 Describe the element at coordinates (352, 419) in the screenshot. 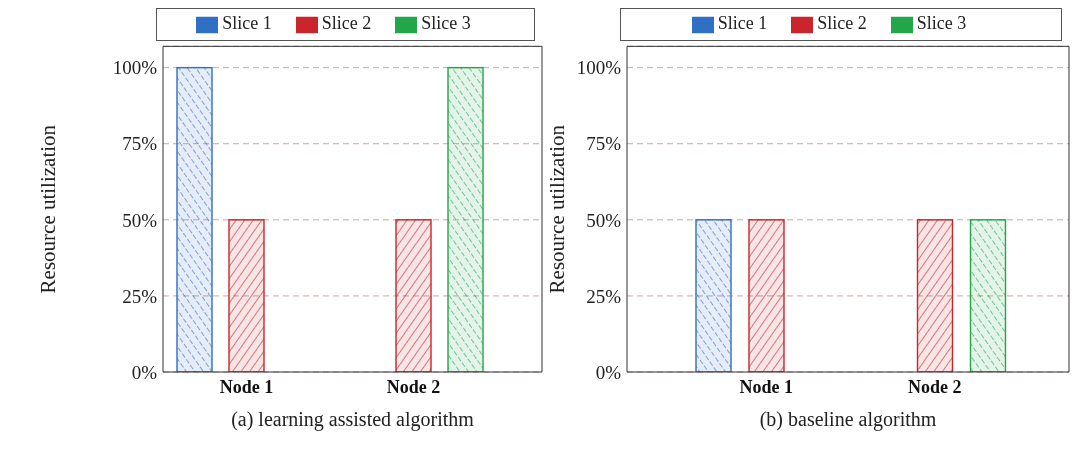

I see `text: (a) learning assisted algorithm` at that location.